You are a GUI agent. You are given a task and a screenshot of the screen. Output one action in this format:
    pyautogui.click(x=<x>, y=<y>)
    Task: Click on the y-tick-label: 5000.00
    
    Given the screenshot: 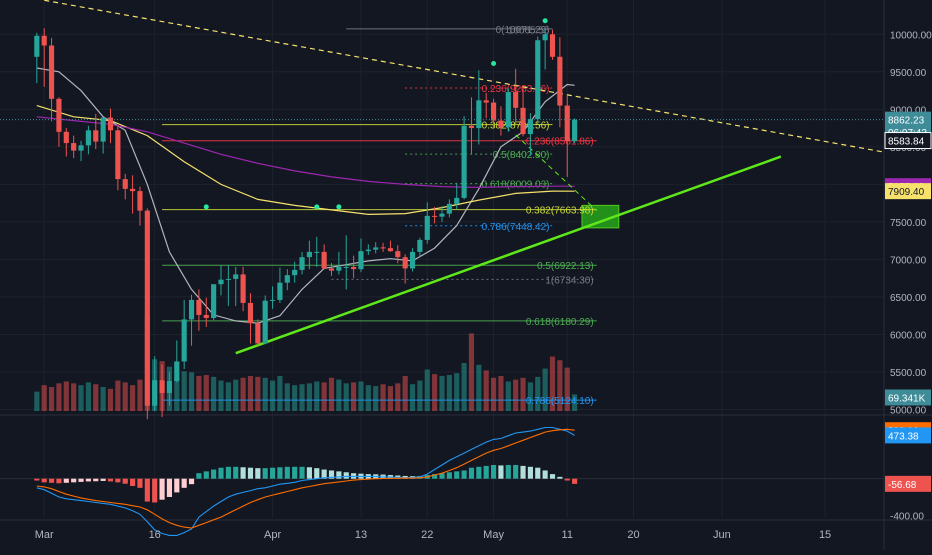 What is the action you would take?
    pyautogui.click(x=908, y=410)
    